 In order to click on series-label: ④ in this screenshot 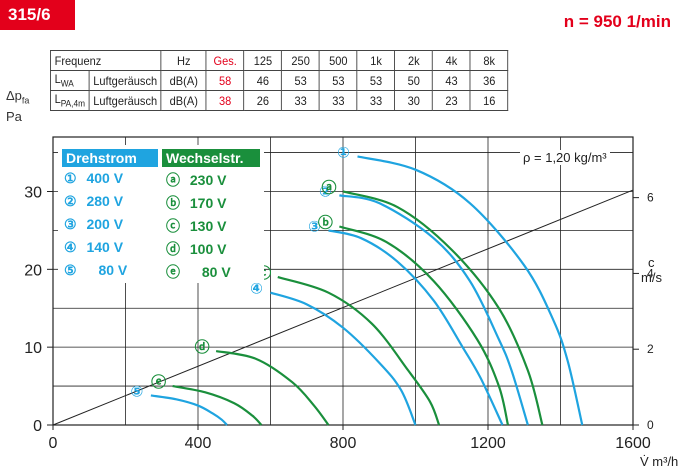, I will do `click(256, 289)`.